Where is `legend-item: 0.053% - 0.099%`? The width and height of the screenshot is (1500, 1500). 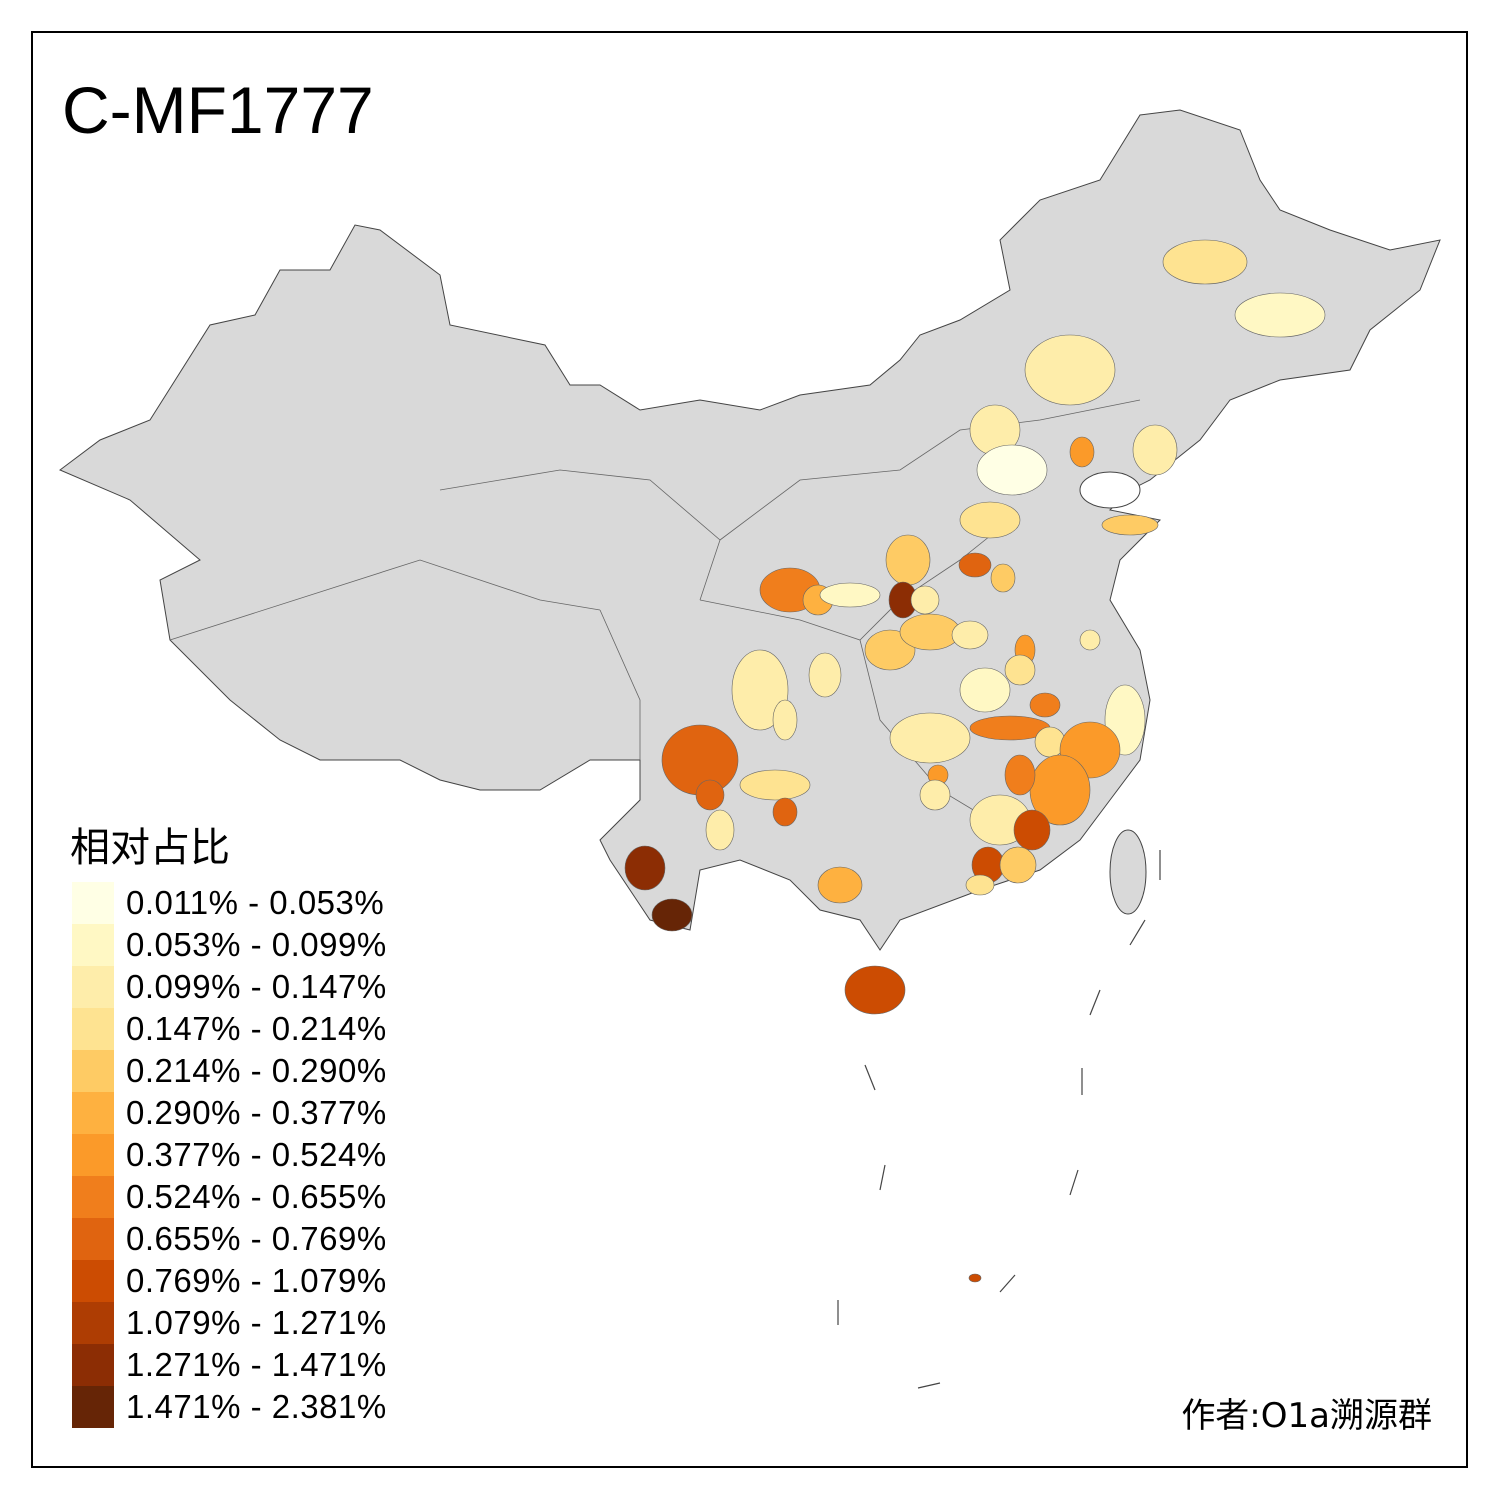 legend-item: 0.053% - 0.099% is located at coordinates (229, 945).